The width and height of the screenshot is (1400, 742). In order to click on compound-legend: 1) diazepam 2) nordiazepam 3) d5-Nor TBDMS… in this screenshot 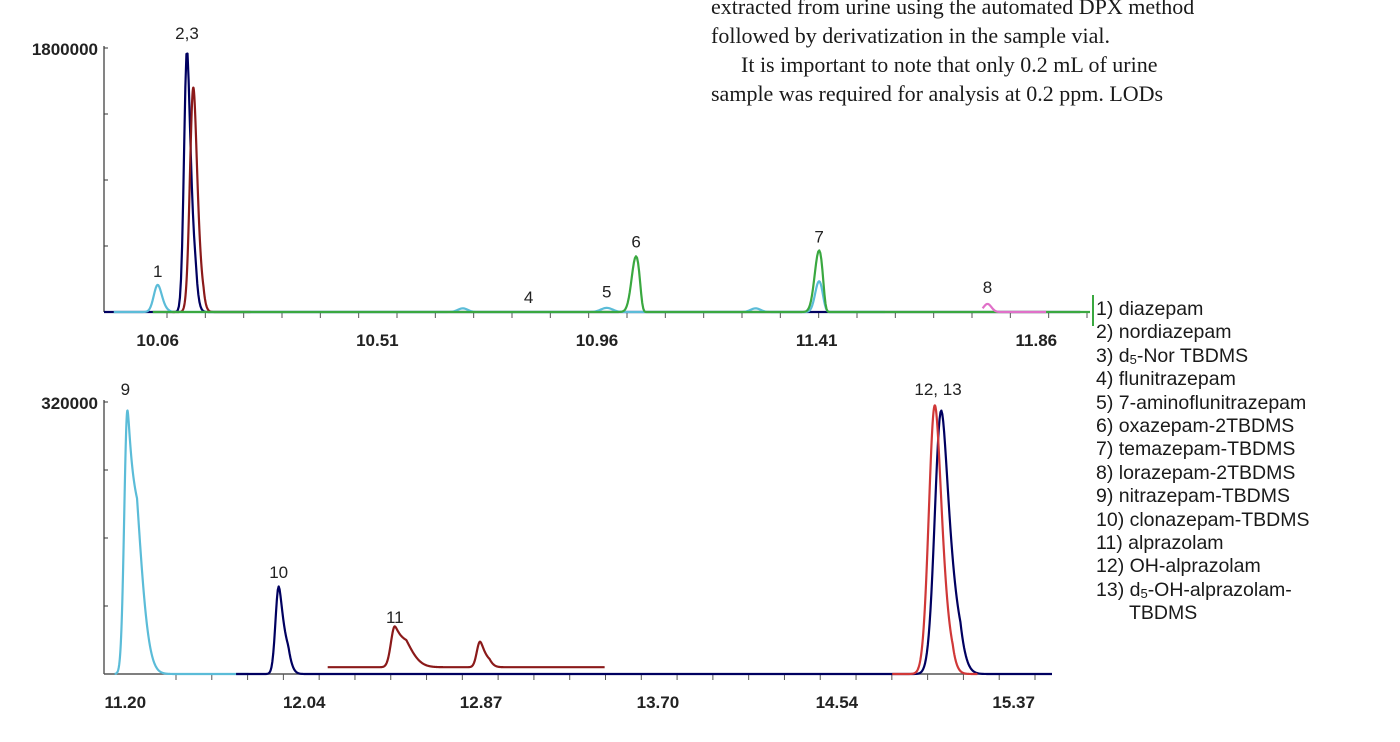, I will do `click(1248, 461)`.